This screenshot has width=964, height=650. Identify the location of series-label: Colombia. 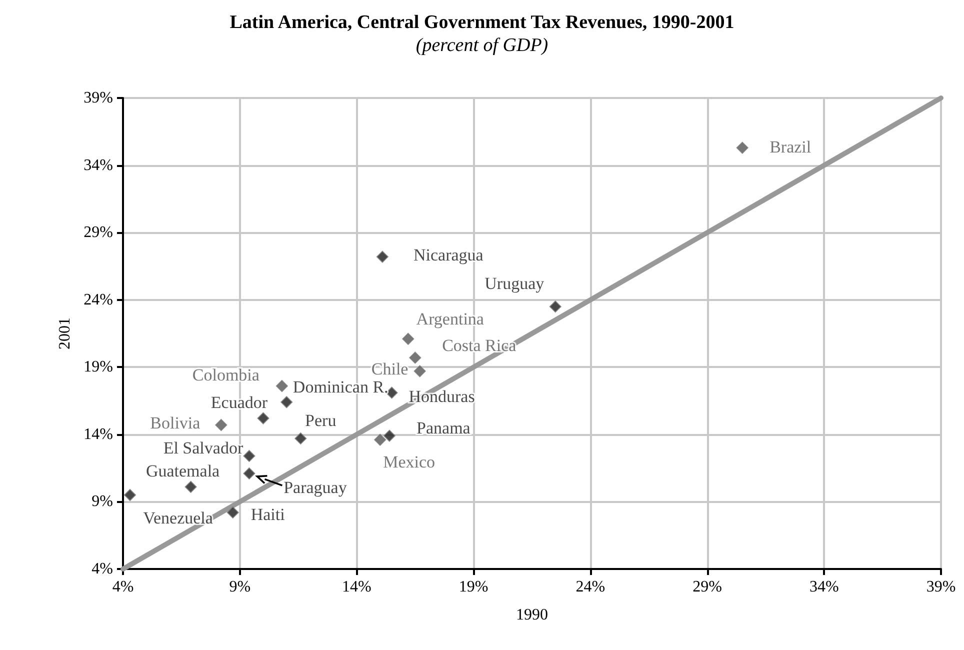
(226, 374).